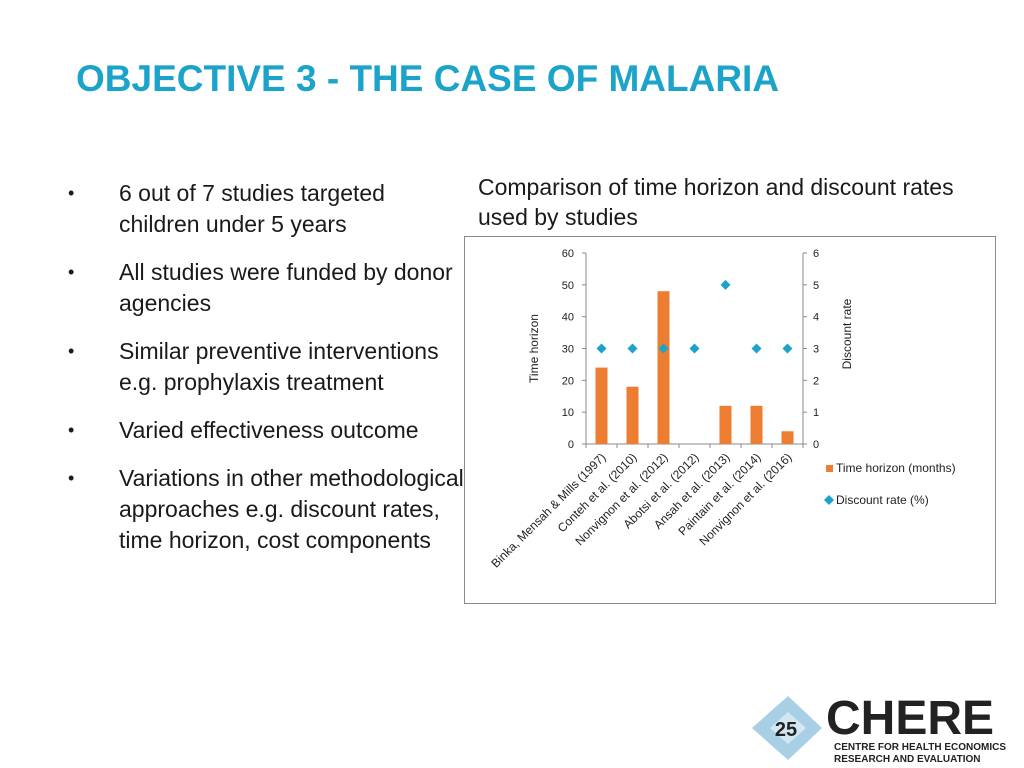 This screenshot has height=768, width=1024. What do you see at coordinates (568, 413) in the screenshot?
I see `y-tick-label: 10` at bounding box center [568, 413].